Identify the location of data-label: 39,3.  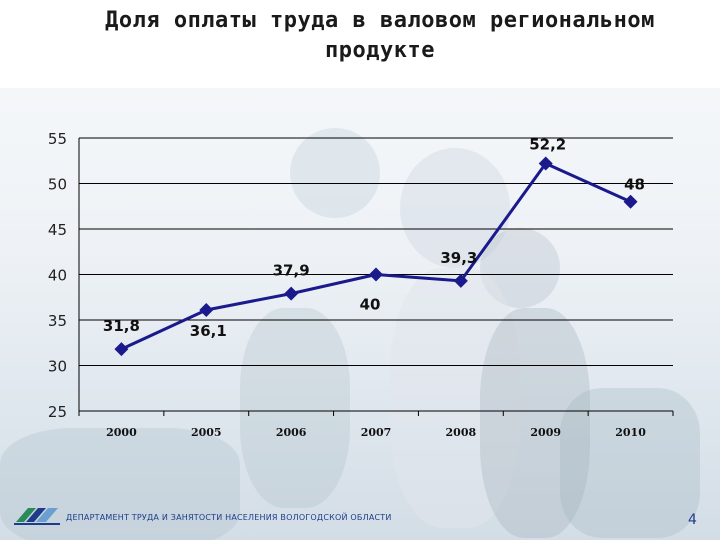
(458, 258).